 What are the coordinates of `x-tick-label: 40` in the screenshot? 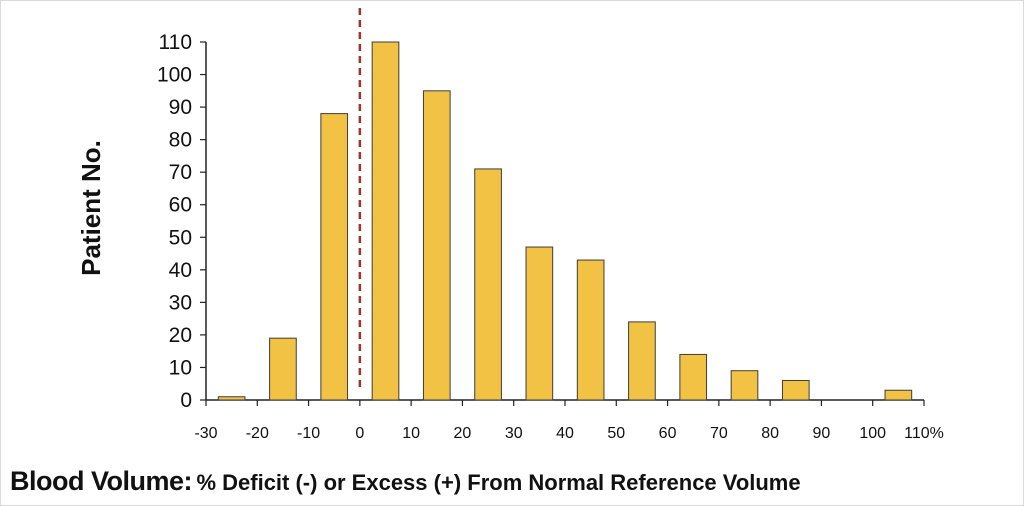 It's located at (565, 433).